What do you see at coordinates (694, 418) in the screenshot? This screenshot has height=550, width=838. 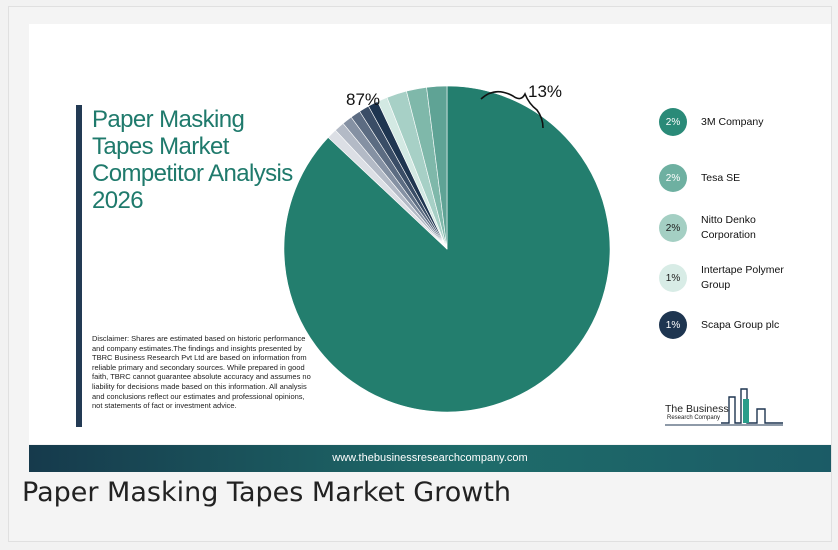 I see `logo-subtext: Research Company` at bounding box center [694, 418].